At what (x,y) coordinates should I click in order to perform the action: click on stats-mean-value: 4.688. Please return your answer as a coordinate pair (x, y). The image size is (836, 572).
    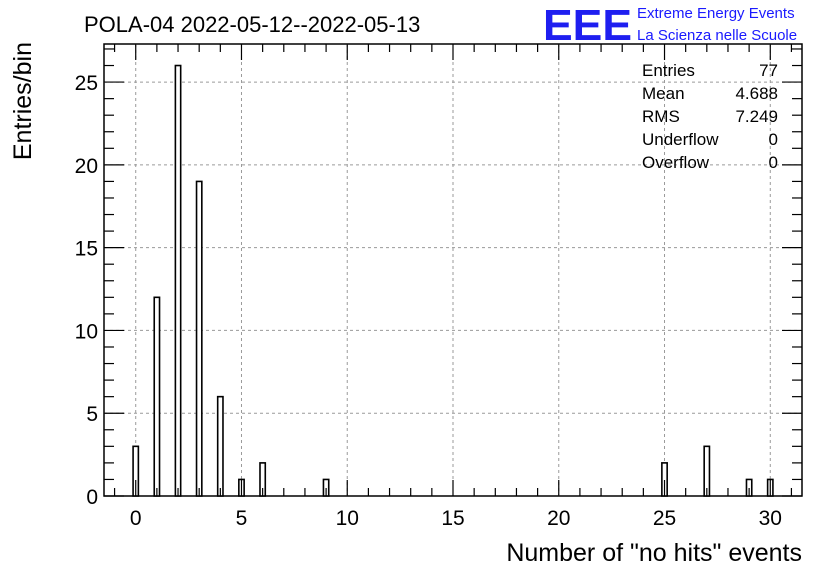
    Looking at the image, I should click on (756, 93).